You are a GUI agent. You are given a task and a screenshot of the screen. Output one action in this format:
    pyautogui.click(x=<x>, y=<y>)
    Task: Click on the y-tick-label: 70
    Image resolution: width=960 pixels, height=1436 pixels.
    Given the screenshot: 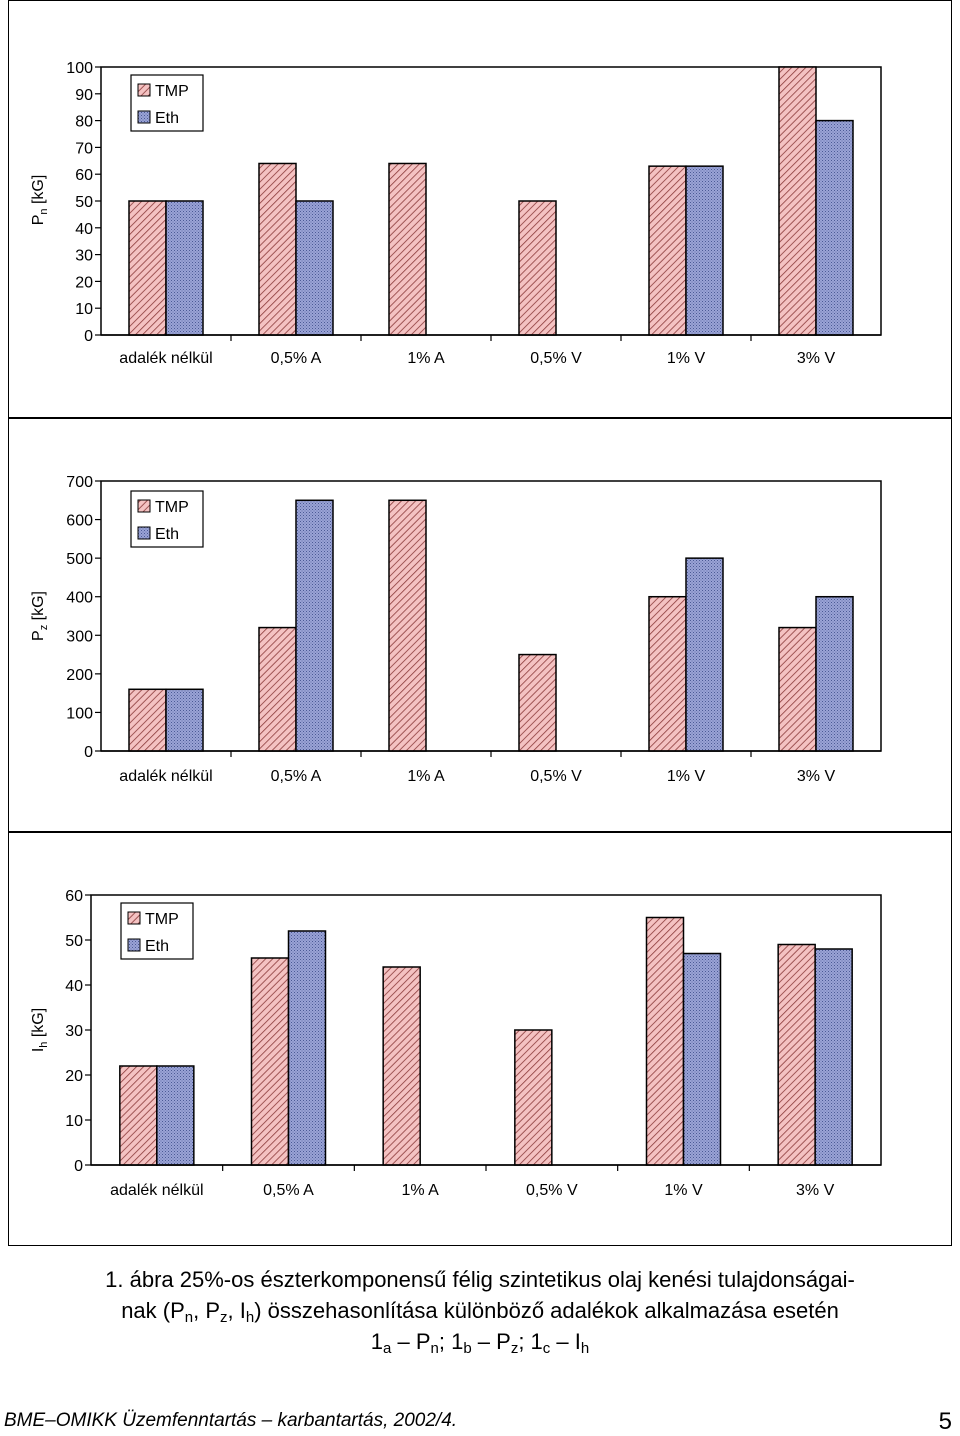 What is the action you would take?
    pyautogui.click(x=84, y=148)
    